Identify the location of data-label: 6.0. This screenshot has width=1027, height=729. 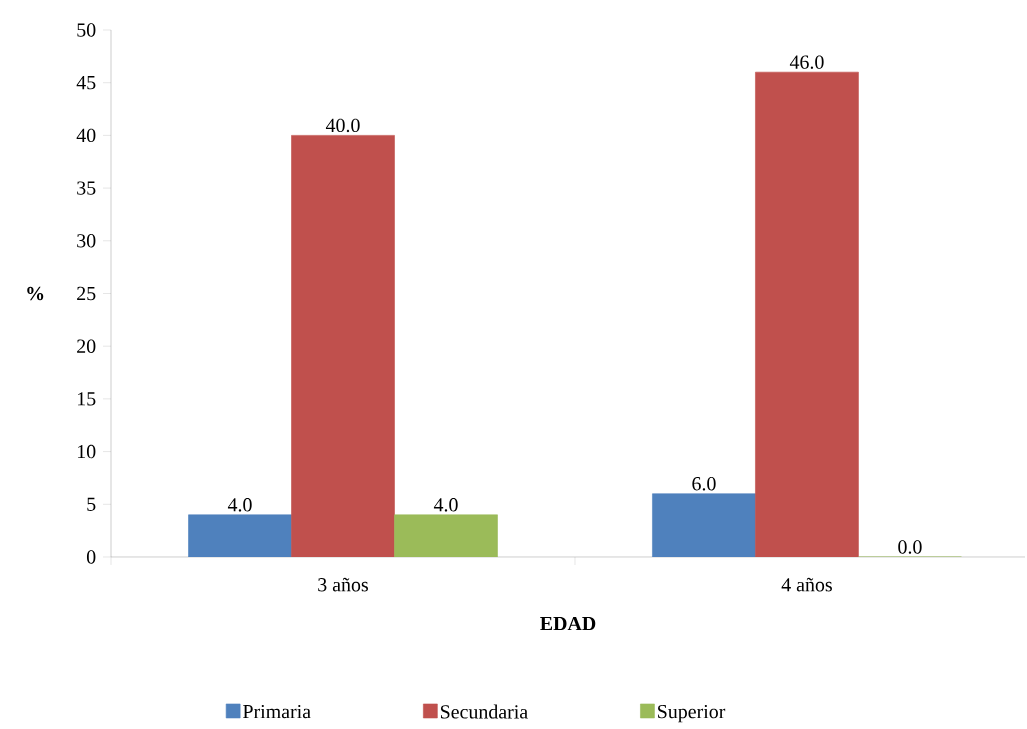
(704, 484).